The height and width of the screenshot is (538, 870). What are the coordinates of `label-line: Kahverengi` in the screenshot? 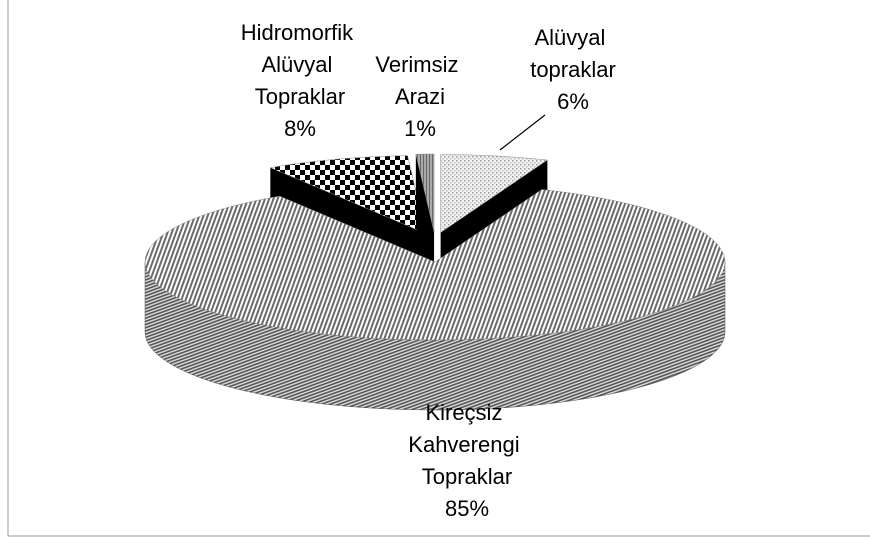 It's located at (466, 444).